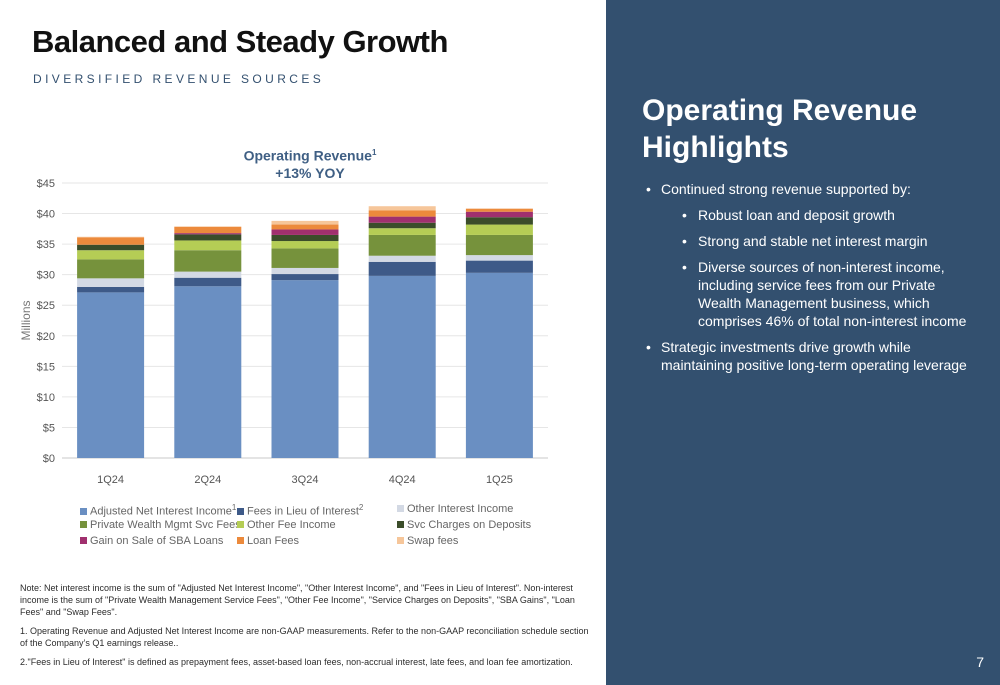 The image size is (1000, 685). What do you see at coordinates (786, 189) in the screenshot?
I see `highlight-bullet-text: Continued strong revenue supported by:` at bounding box center [786, 189].